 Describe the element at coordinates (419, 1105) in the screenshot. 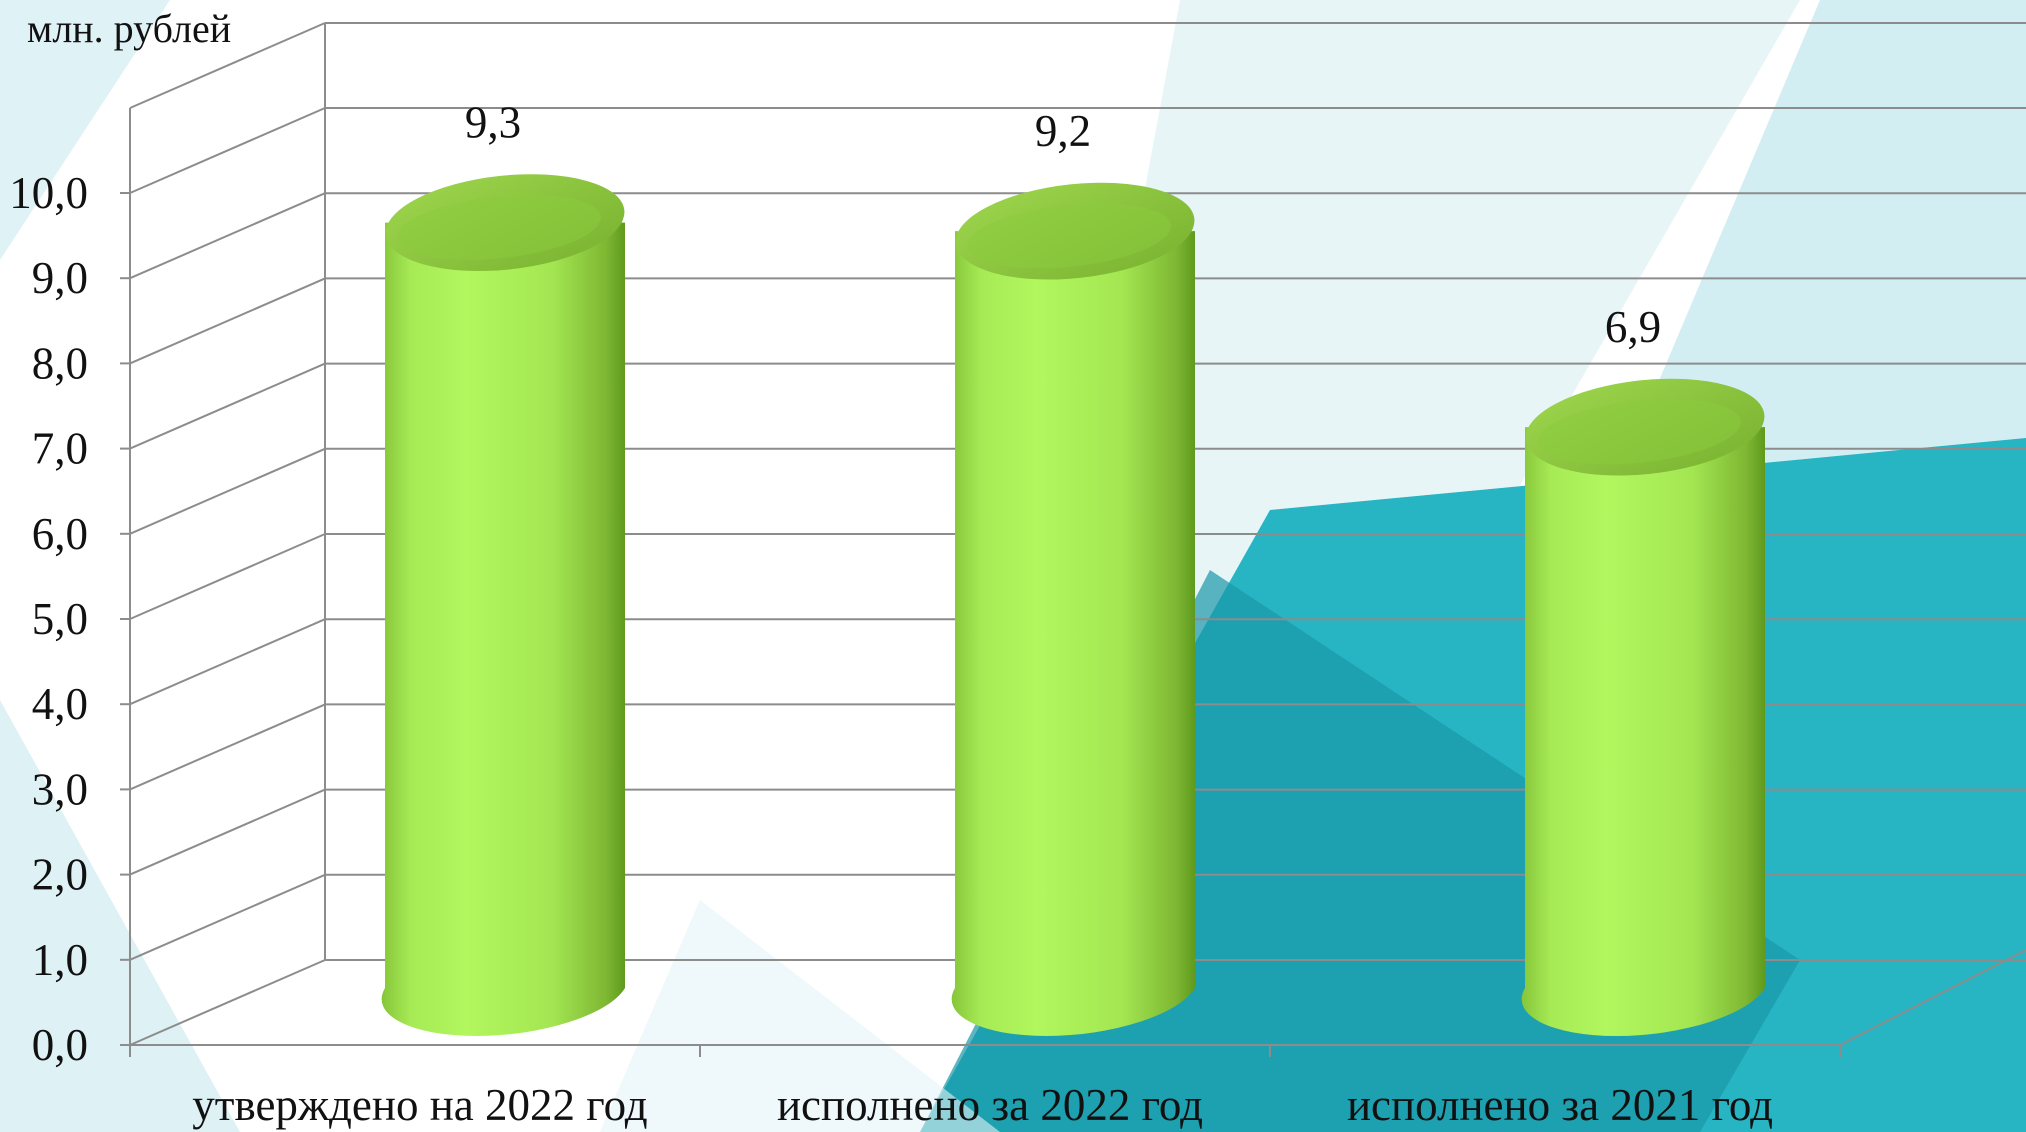

I see `x-category-label: утверждено на 2022 год` at that location.